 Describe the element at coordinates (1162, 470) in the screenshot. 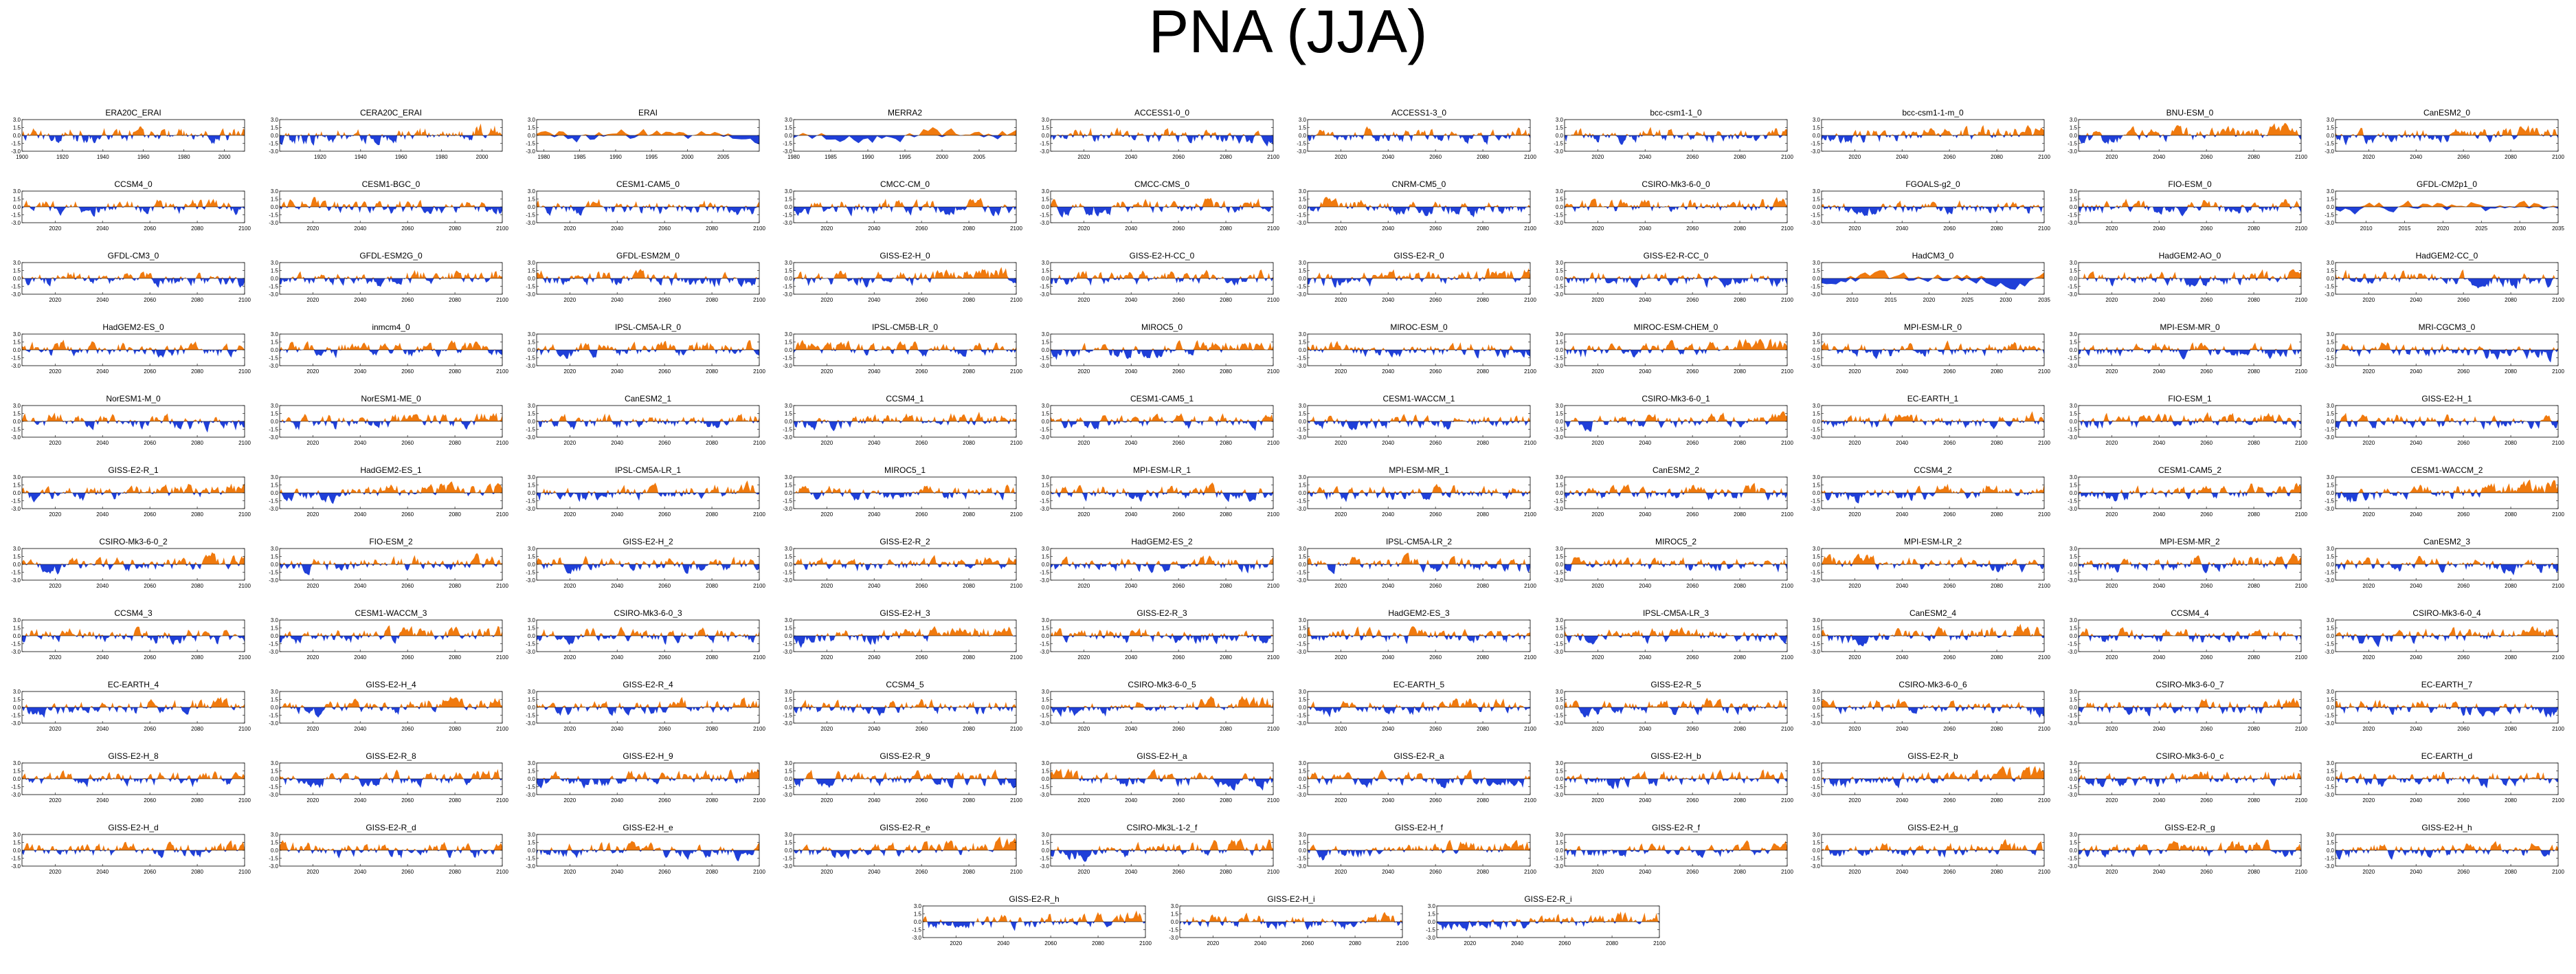

I see `panel-title: MPI-ESM-LR_1` at that location.